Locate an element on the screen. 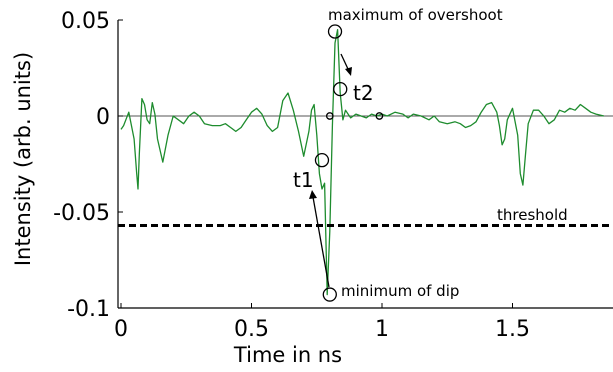 The height and width of the screenshot is (372, 613). x-tick-label-3: 1.5 is located at coordinates (512, 329).